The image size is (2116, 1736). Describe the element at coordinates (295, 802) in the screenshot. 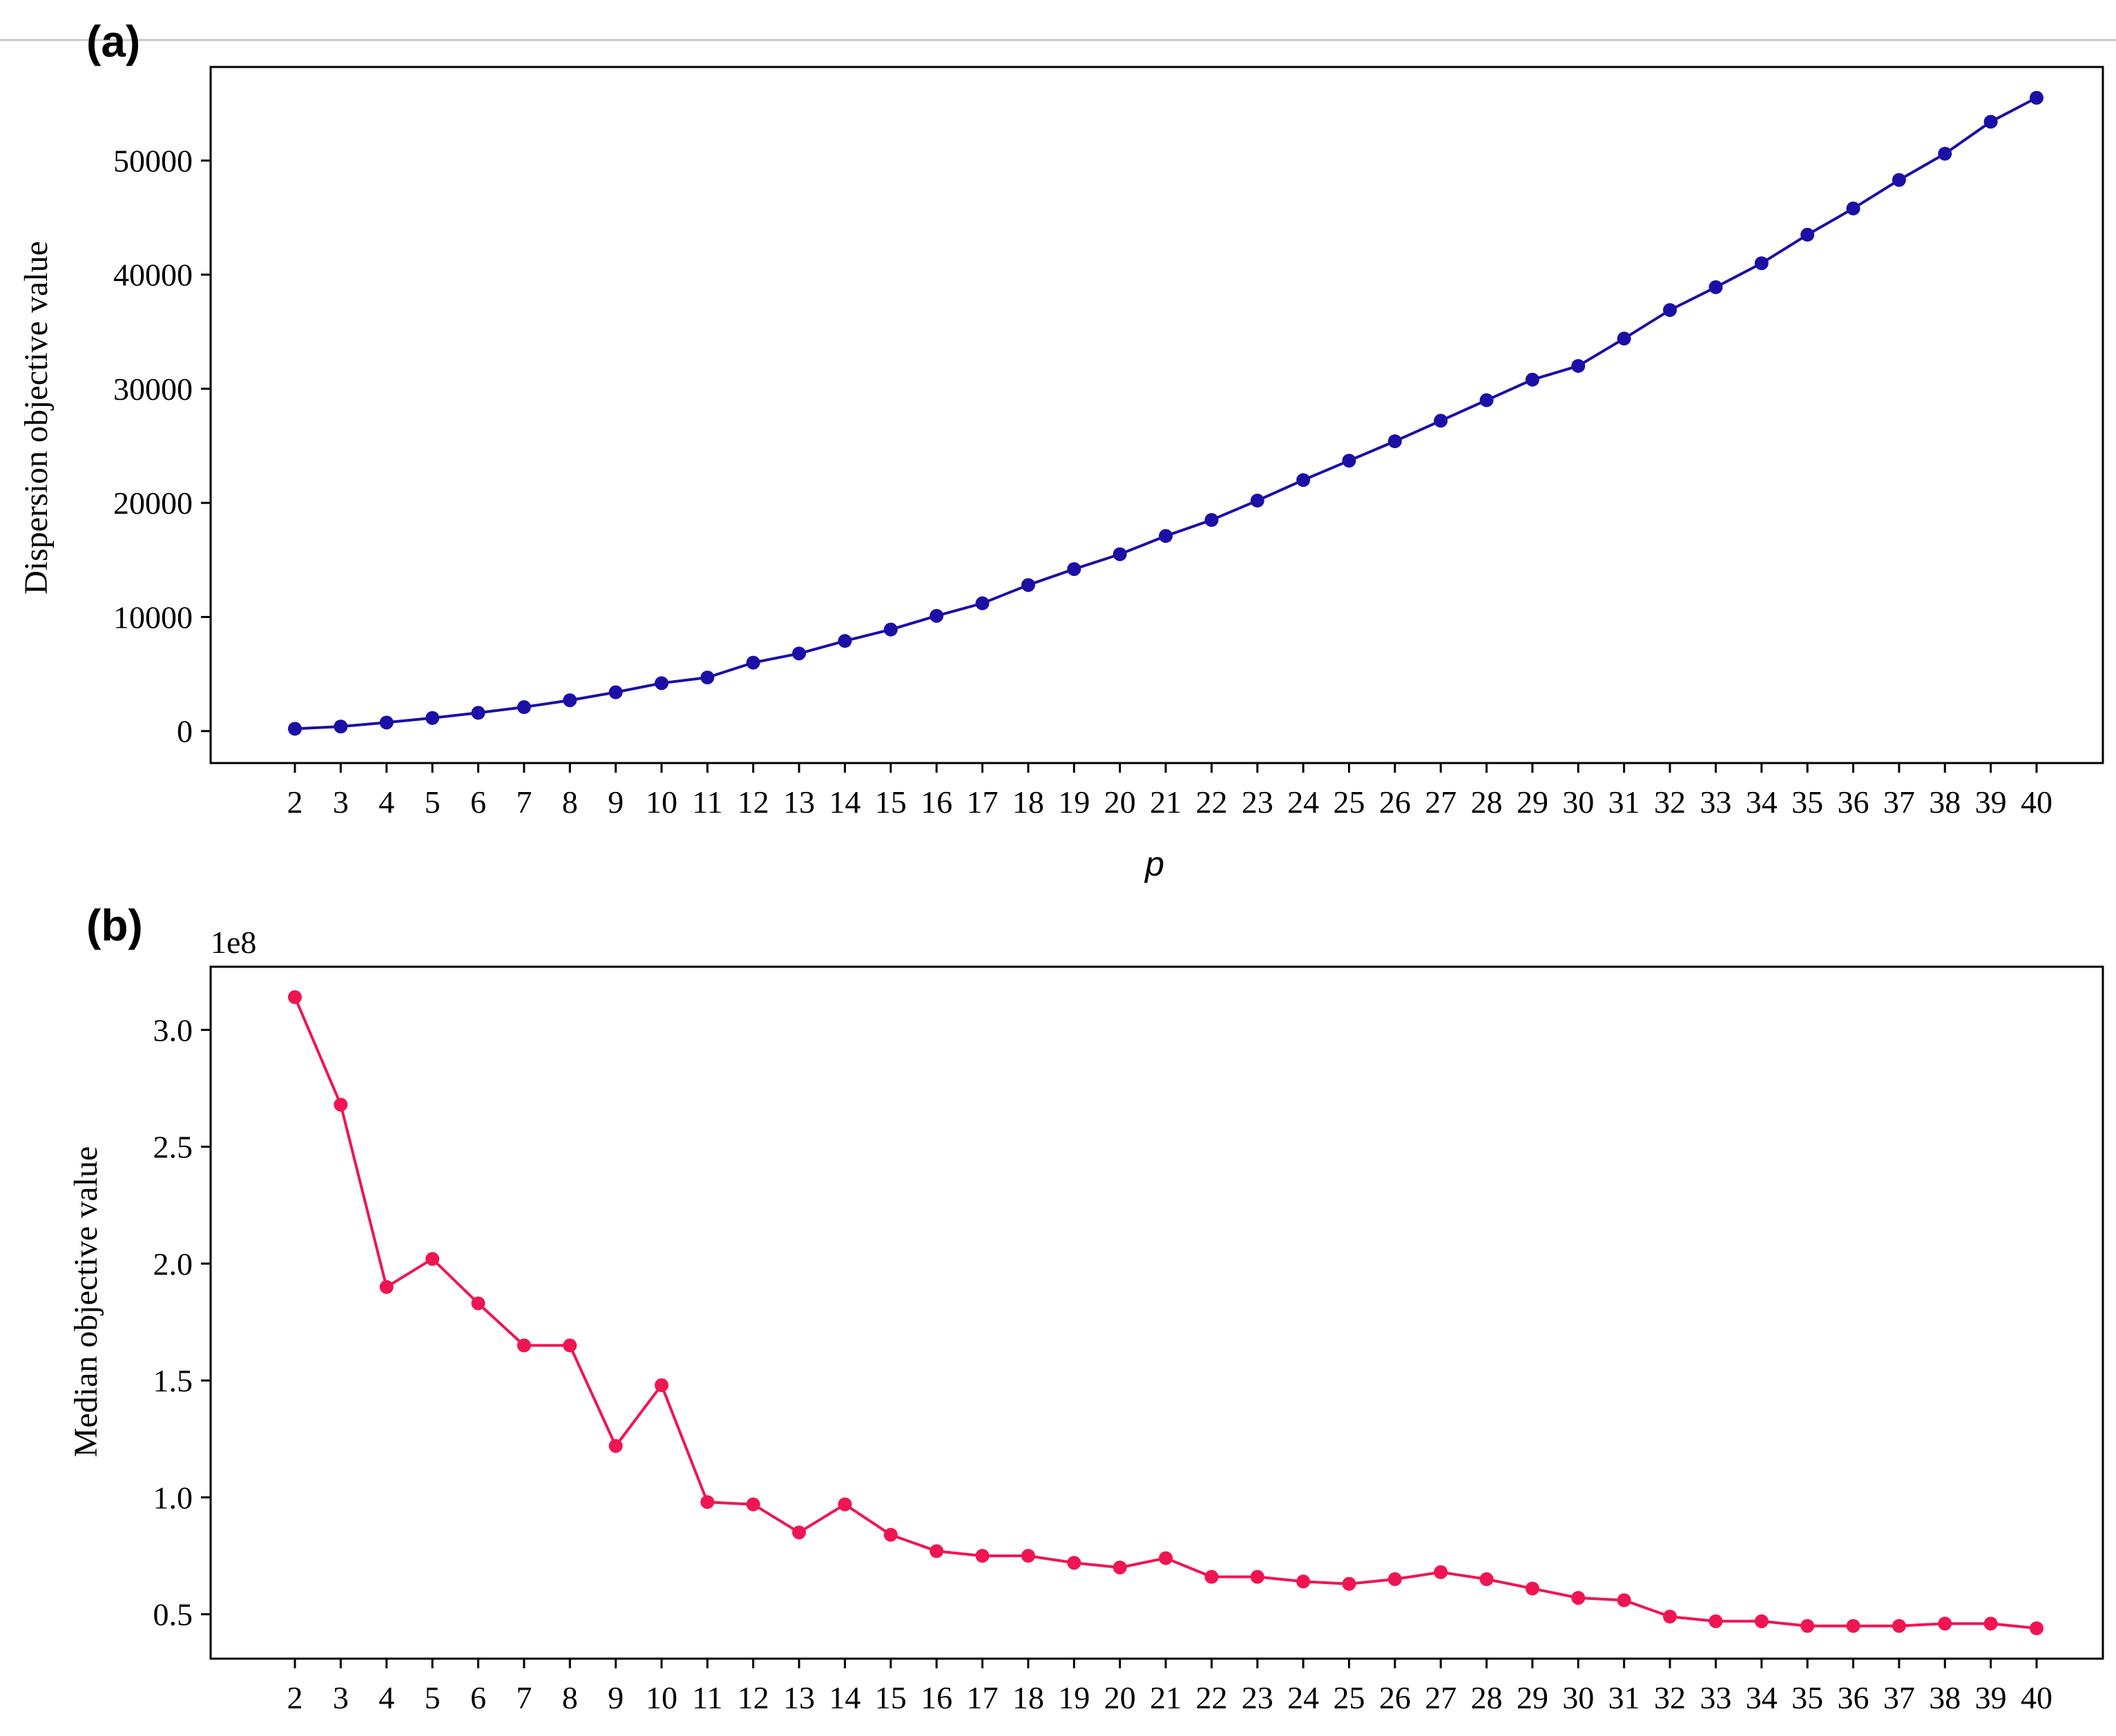

I see `panel-a-xtick-label: 2` at that location.